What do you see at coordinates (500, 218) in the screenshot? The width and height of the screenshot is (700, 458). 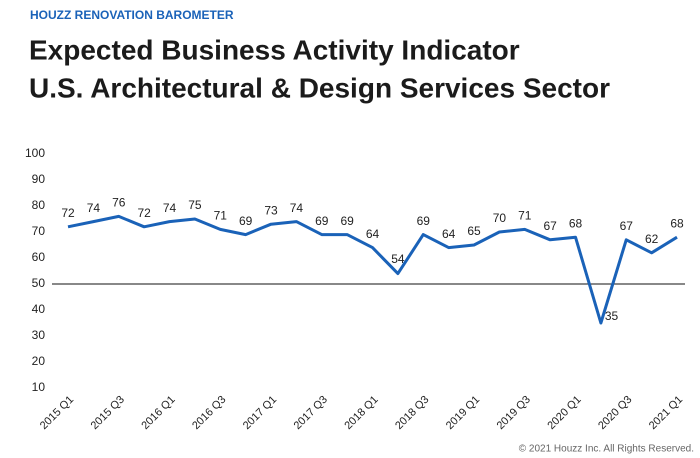 I see `data-label: 70` at bounding box center [500, 218].